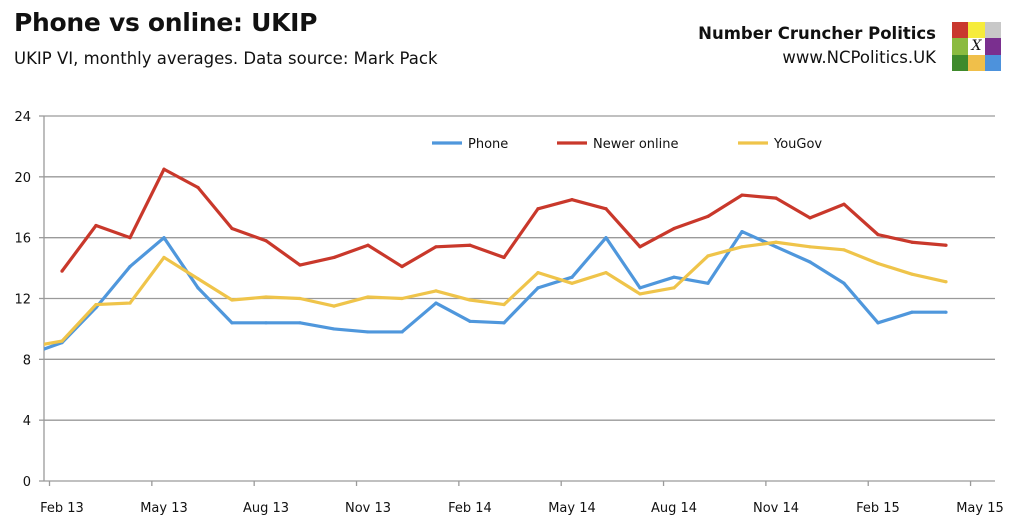 This screenshot has height=529, width=1024. Describe the element at coordinates (62, 508) in the screenshot. I see `x-tick-label: Feb 13` at that location.